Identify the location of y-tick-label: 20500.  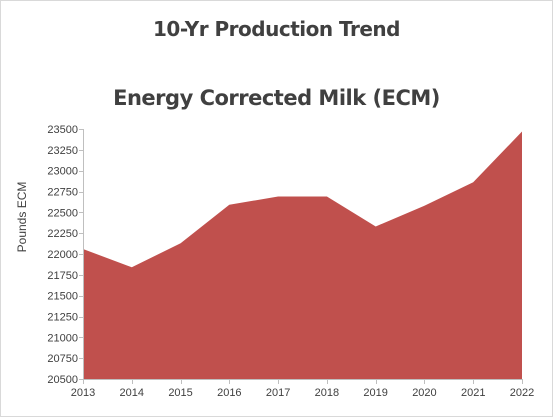
(62, 380).